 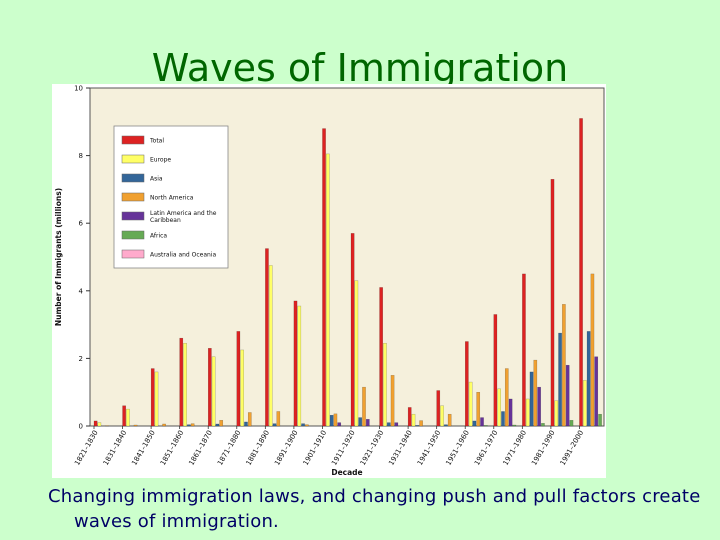 What do you see at coordinates (429, 448) in the screenshot?
I see `x-tick-label: 1941–1950` at bounding box center [429, 448].